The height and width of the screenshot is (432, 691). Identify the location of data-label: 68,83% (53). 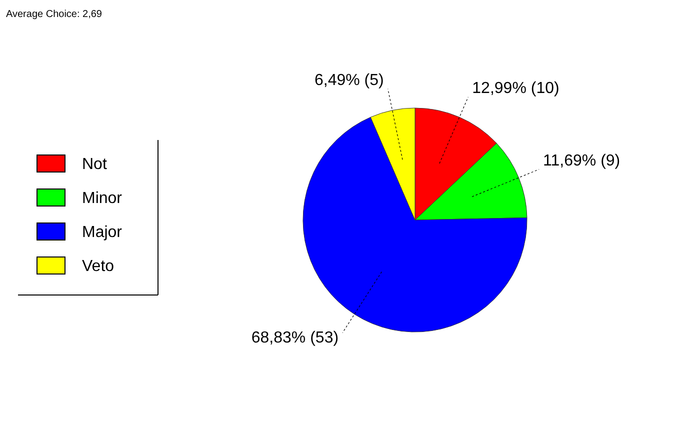
(295, 338).